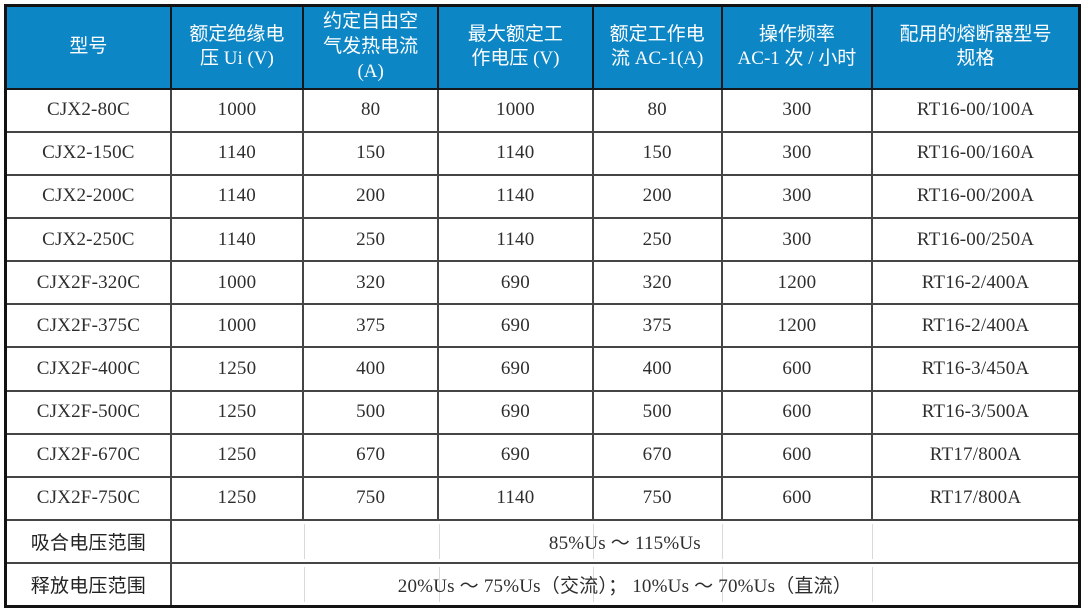 The height and width of the screenshot is (612, 1085). I want to click on footer-value-text: 20%Us ～ 75%Us（交流）； 10%Us ～ 70%Us（直流）, so click(625, 587).